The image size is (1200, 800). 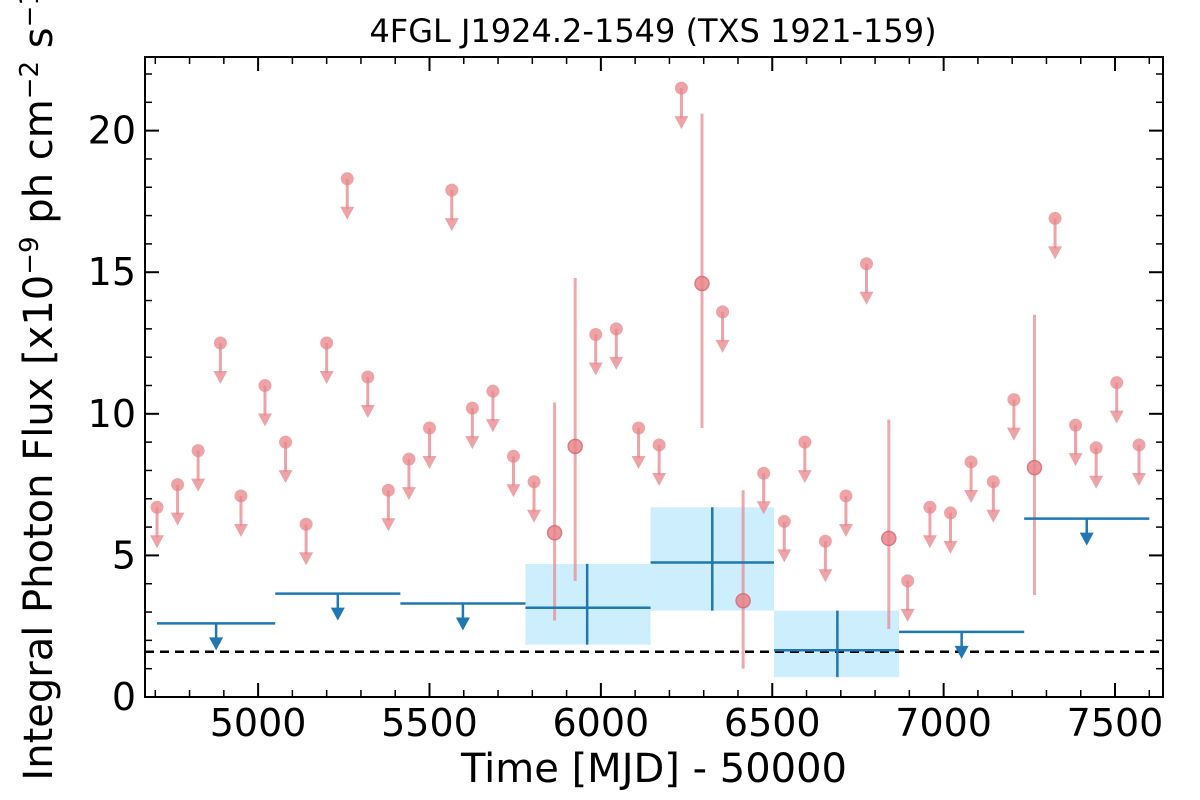 What do you see at coordinates (652, 31) in the screenshot?
I see `chart-title: 4FGL J1924.2-1549 (TXS 1921-159)` at bounding box center [652, 31].